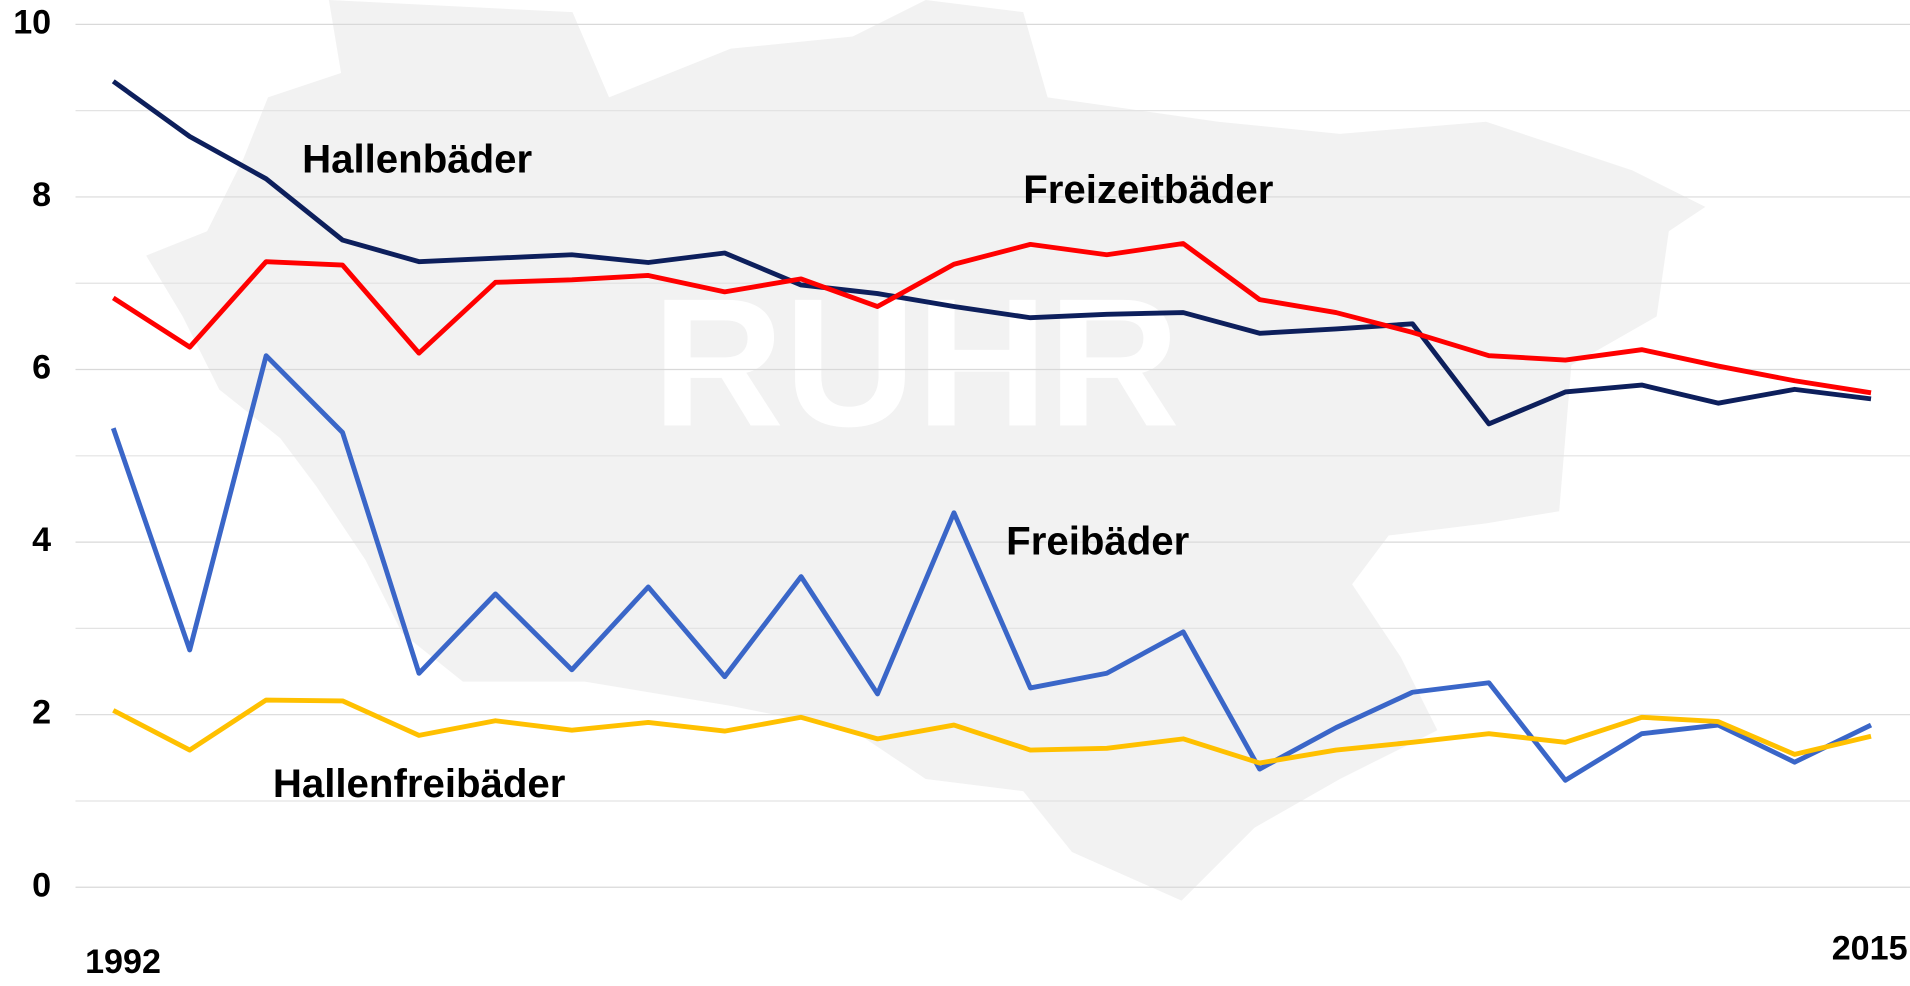 The image size is (1910, 986). What do you see at coordinates (32, 22) in the screenshot?
I see `y-tick-label: 10` at bounding box center [32, 22].